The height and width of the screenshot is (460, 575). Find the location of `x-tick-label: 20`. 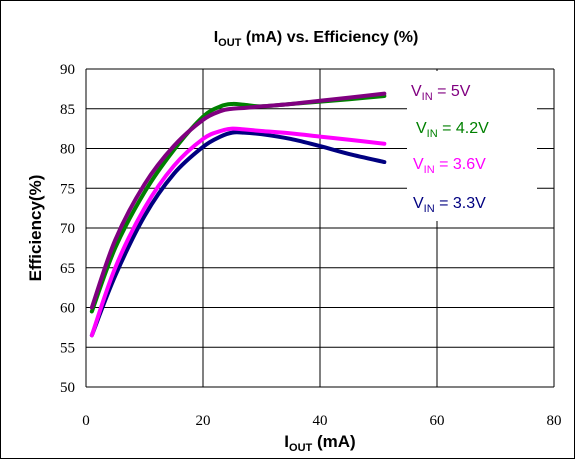

x-tick-label: 20 is located at coordinates (203, 421).